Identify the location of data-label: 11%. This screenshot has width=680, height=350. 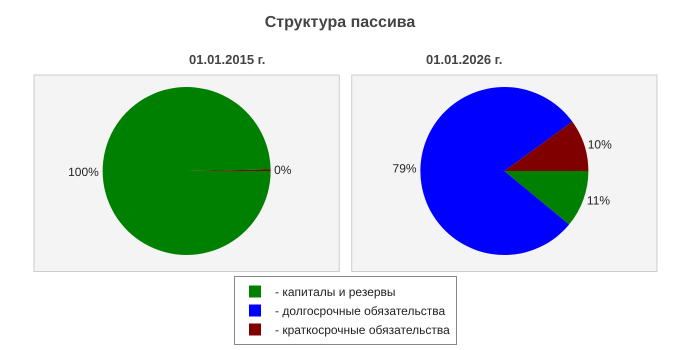
(598, 200).